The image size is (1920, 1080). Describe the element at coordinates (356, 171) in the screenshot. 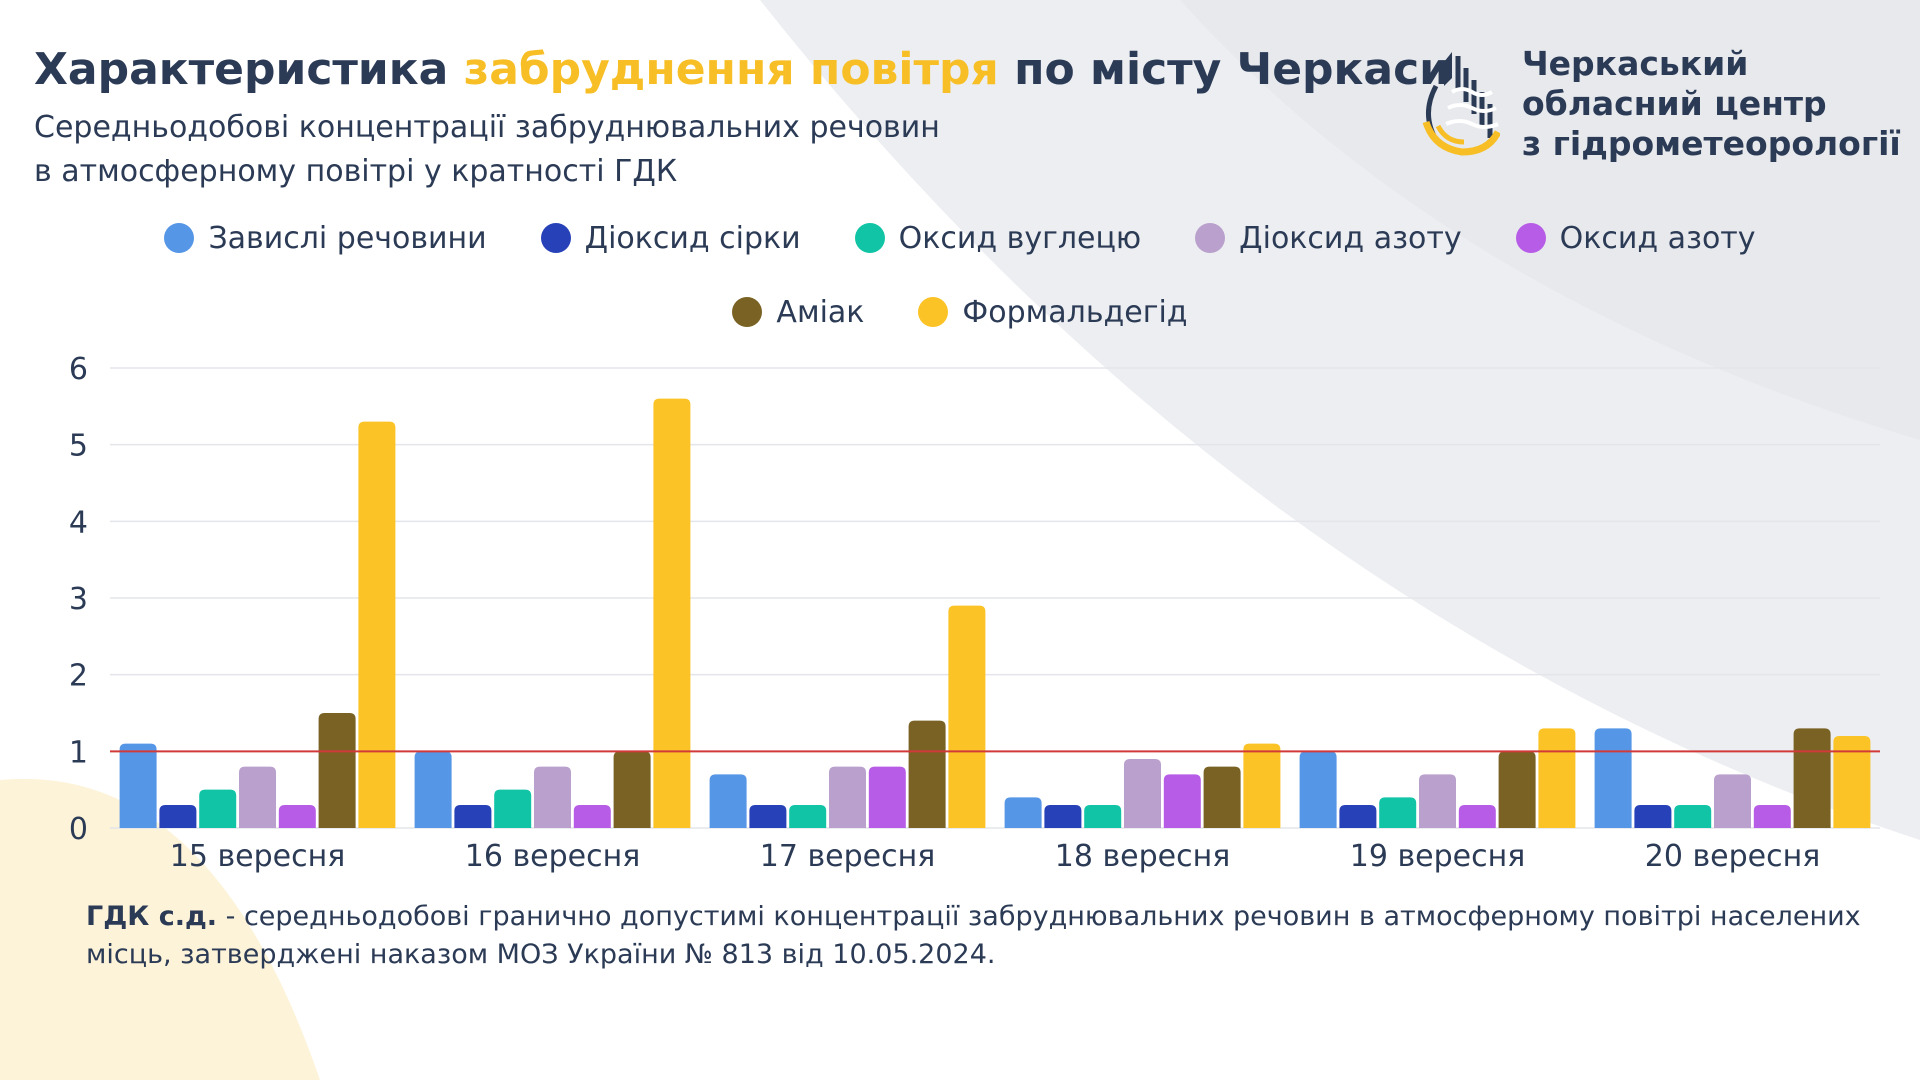

I see `subtitle-line-2: в атмосферному повітрі у кратності ГДК` at that location.